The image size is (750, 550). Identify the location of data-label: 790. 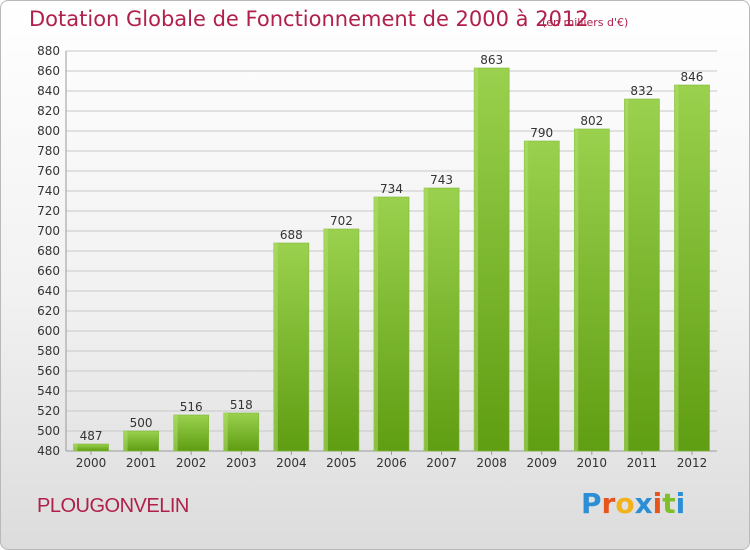
(541, 133).